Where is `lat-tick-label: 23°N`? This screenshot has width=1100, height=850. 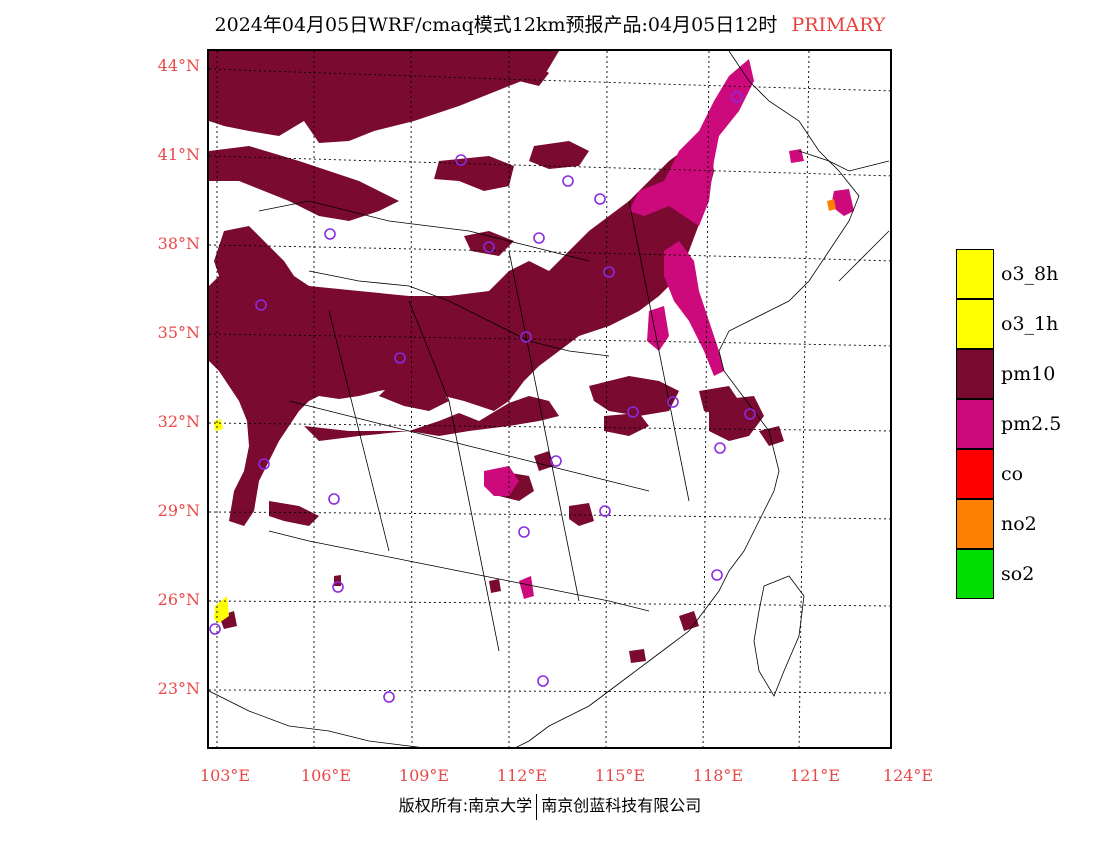
lat-tick-label: 23°N is located at coordinates (178, 688).